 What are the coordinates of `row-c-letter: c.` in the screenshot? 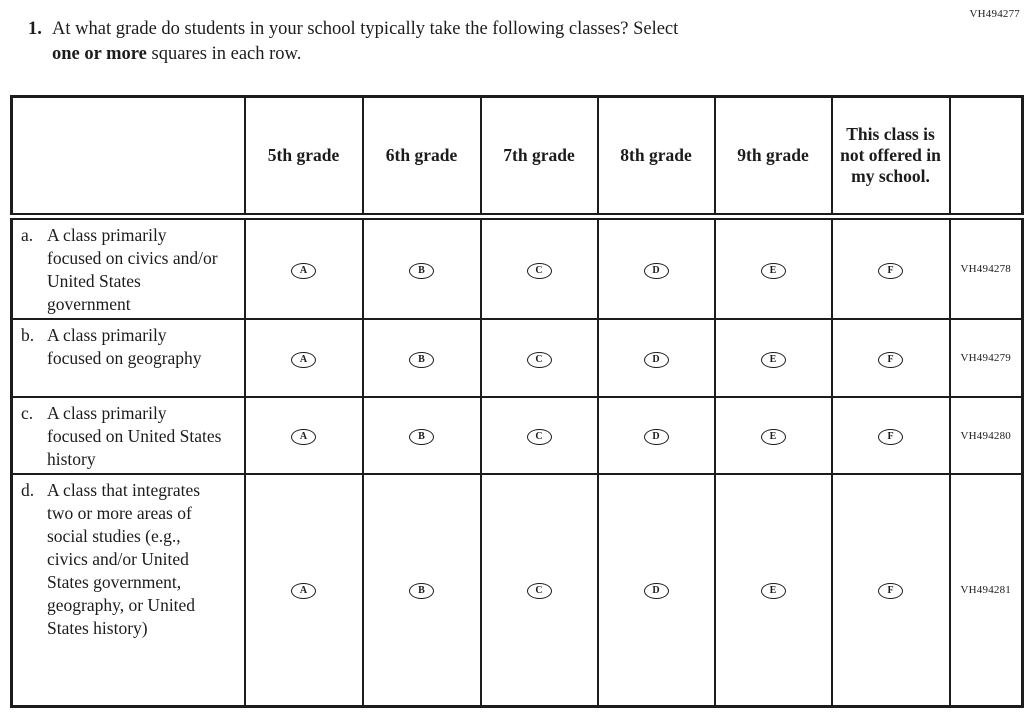 It's located at (27, 413).